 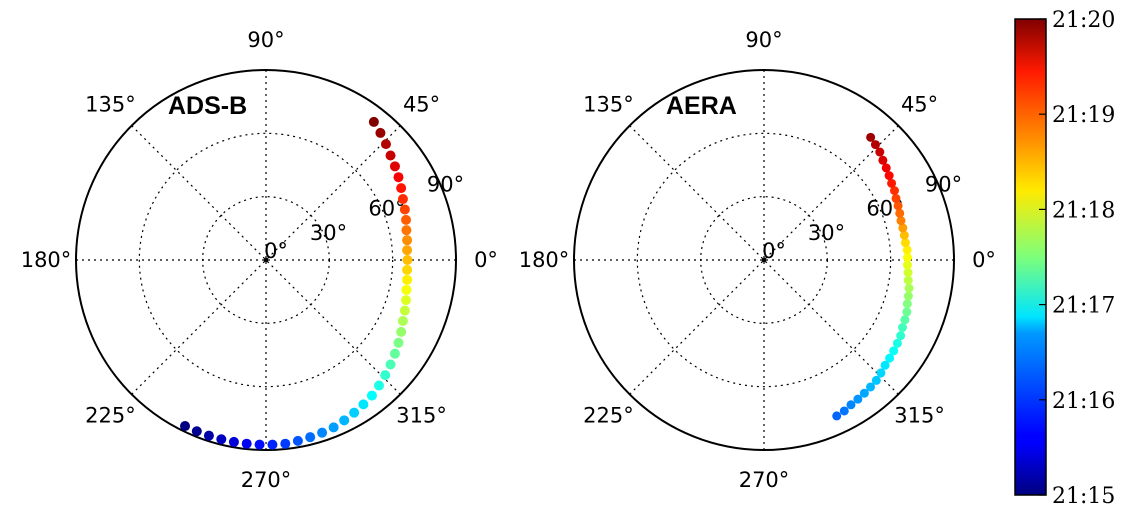 What do you see at coordinates (1077, 258) in the screenshot?
I see `colorbar-ticks: 21:15 21:16 21:17 21:18 21:19 21:20` at bounding box center [1077, 258].